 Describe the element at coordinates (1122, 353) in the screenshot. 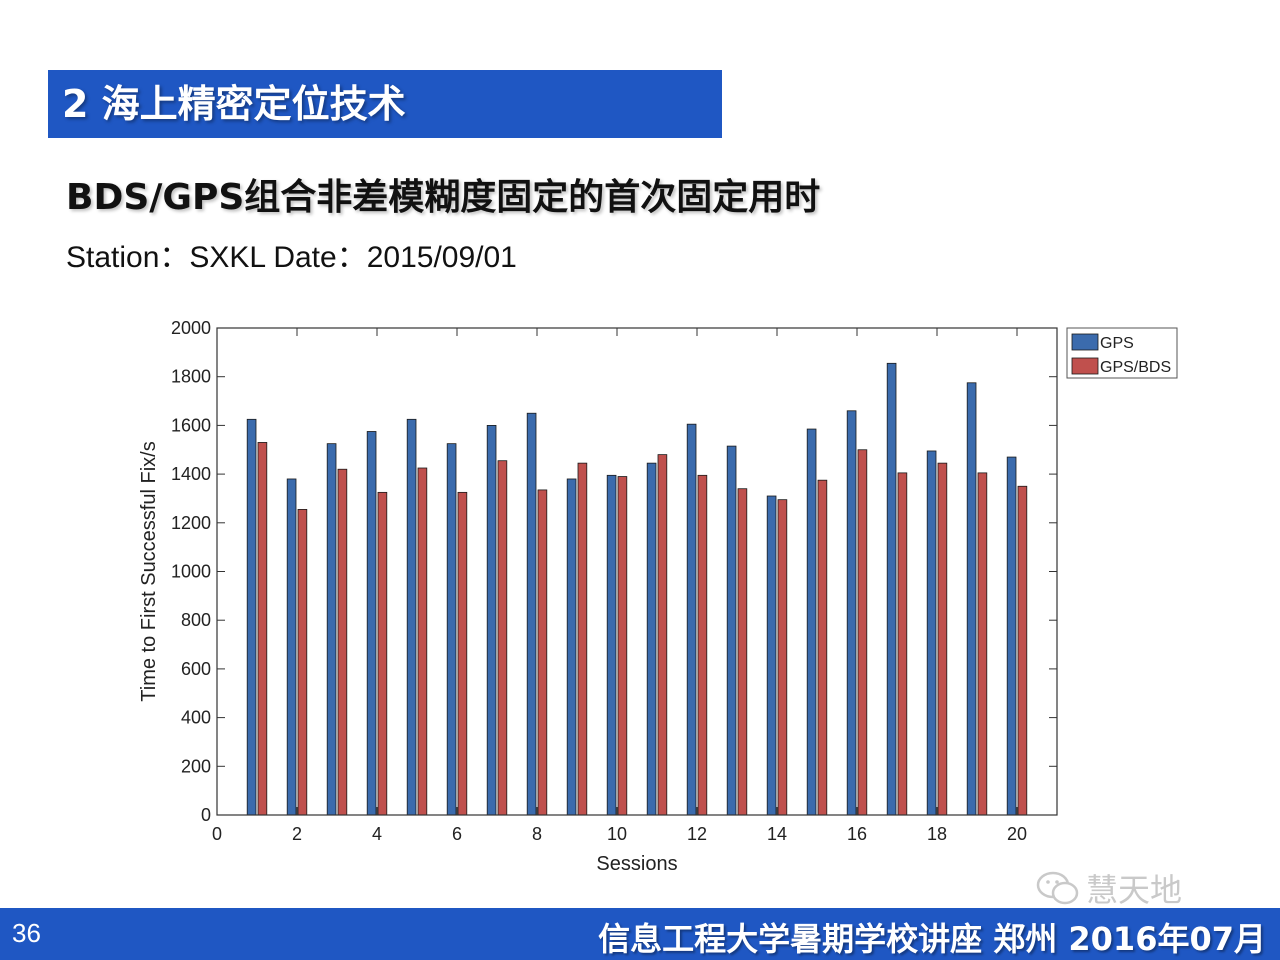

I see `legend: GPS GPS/BDS` at that location.